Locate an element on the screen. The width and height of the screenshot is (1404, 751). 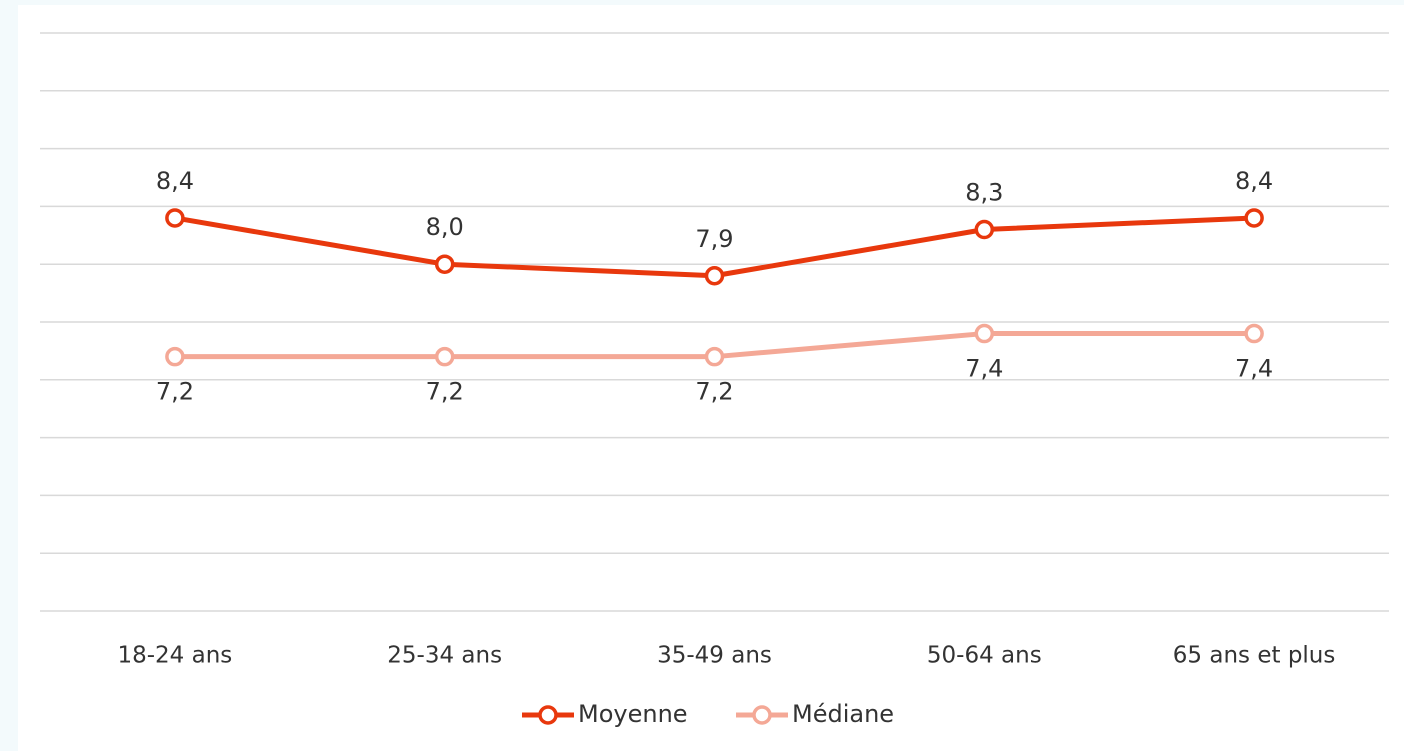
x-tick-label: 25-34 ans is located at coordinates (444, 656).